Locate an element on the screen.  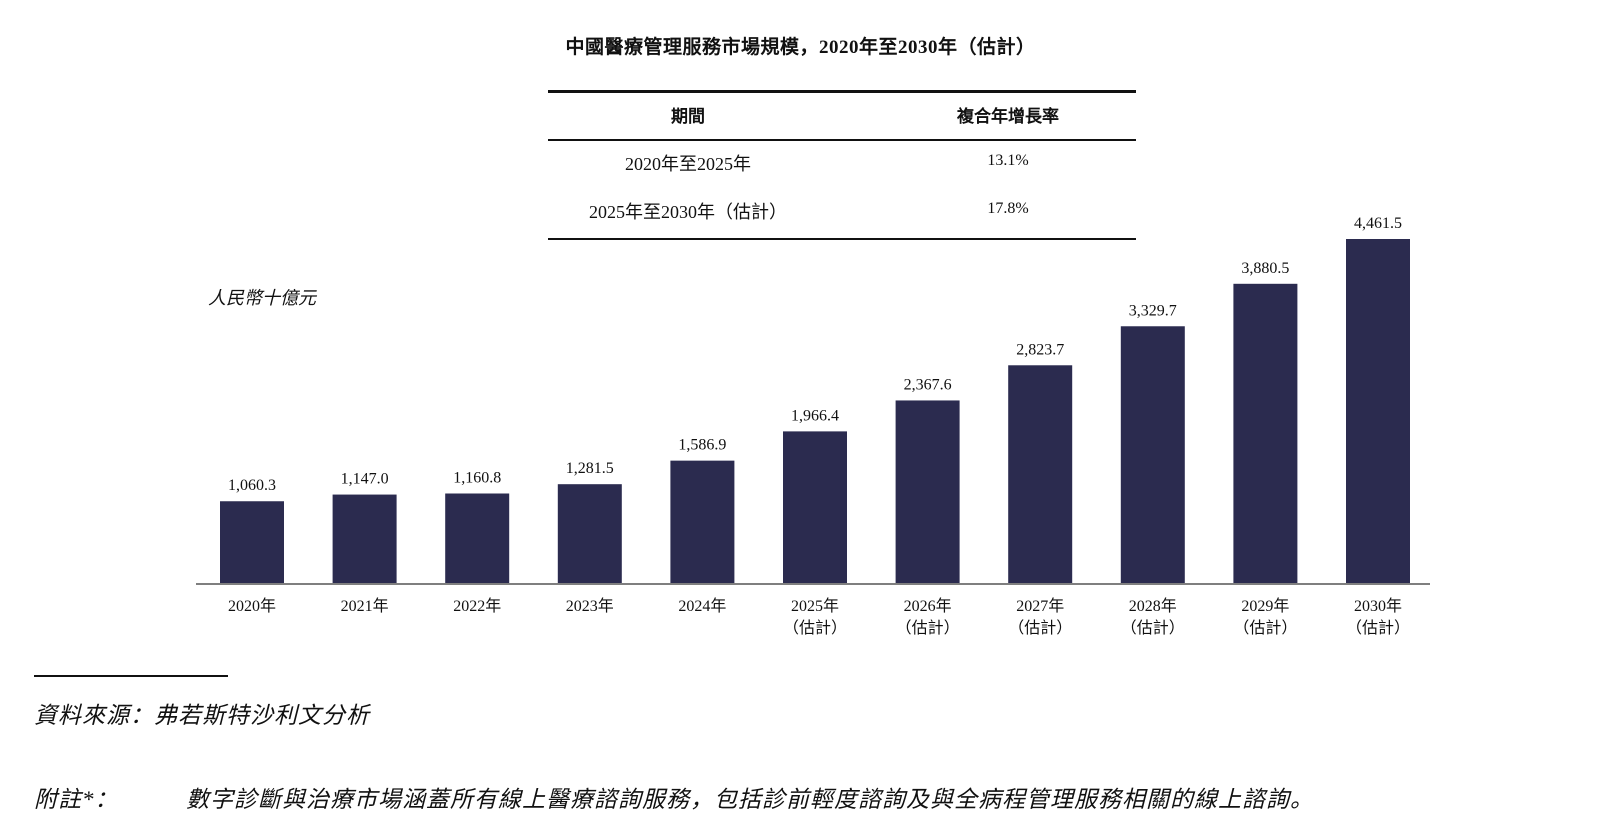
table-row-1-period: 2020年至2025年 is located at coordinates (688, 164).